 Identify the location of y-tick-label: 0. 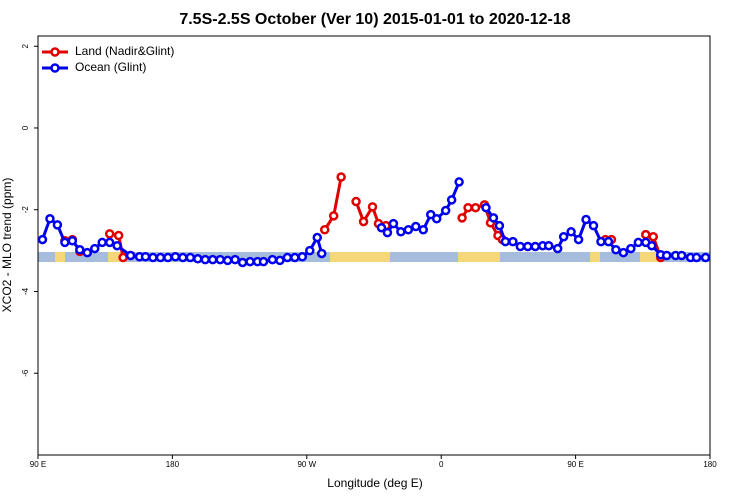
(25, 127).